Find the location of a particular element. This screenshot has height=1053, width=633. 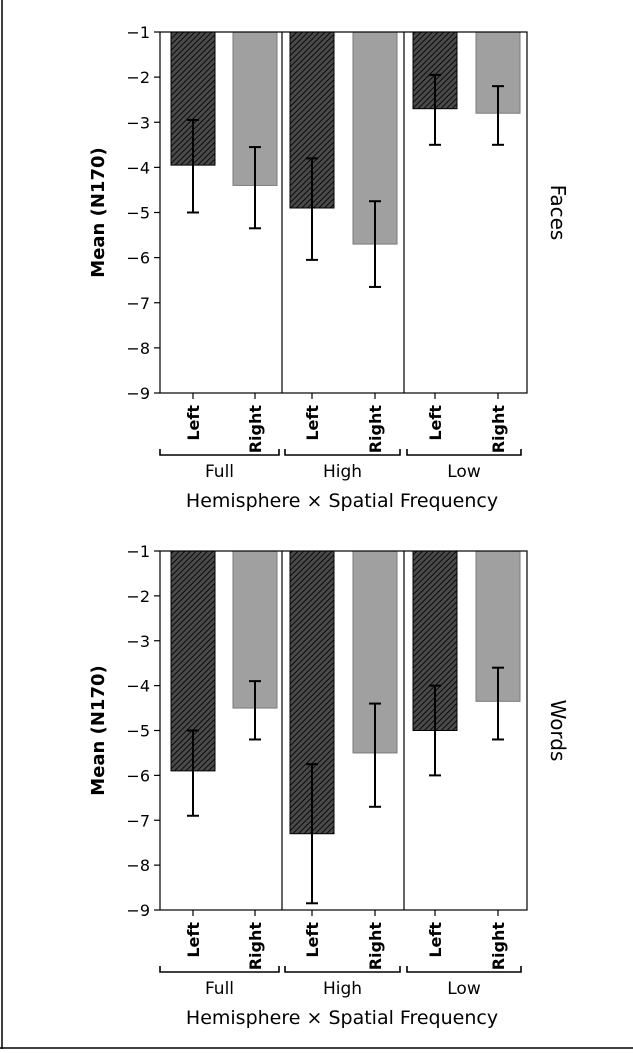

panel-label: Faces is located at coordinates (558, 213).